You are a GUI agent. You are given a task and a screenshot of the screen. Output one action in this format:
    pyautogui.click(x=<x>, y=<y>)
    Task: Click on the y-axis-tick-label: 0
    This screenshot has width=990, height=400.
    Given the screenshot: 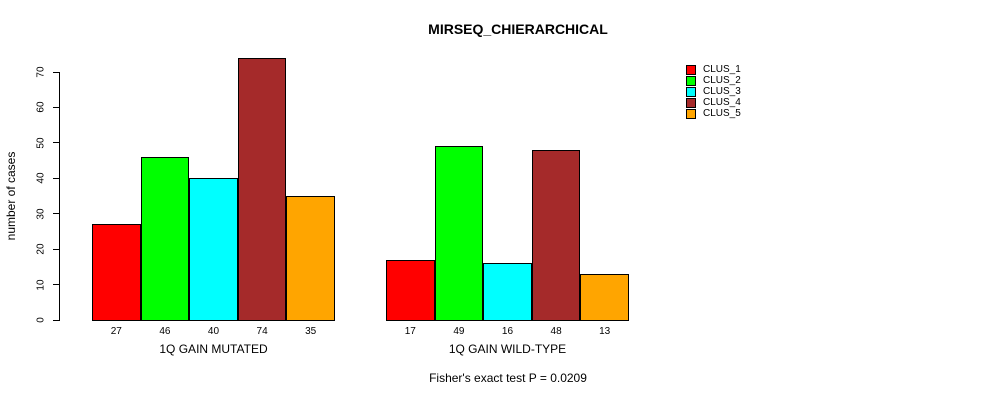 What is the action you would take?
    pyautogui.click(x=41, y=320)
    